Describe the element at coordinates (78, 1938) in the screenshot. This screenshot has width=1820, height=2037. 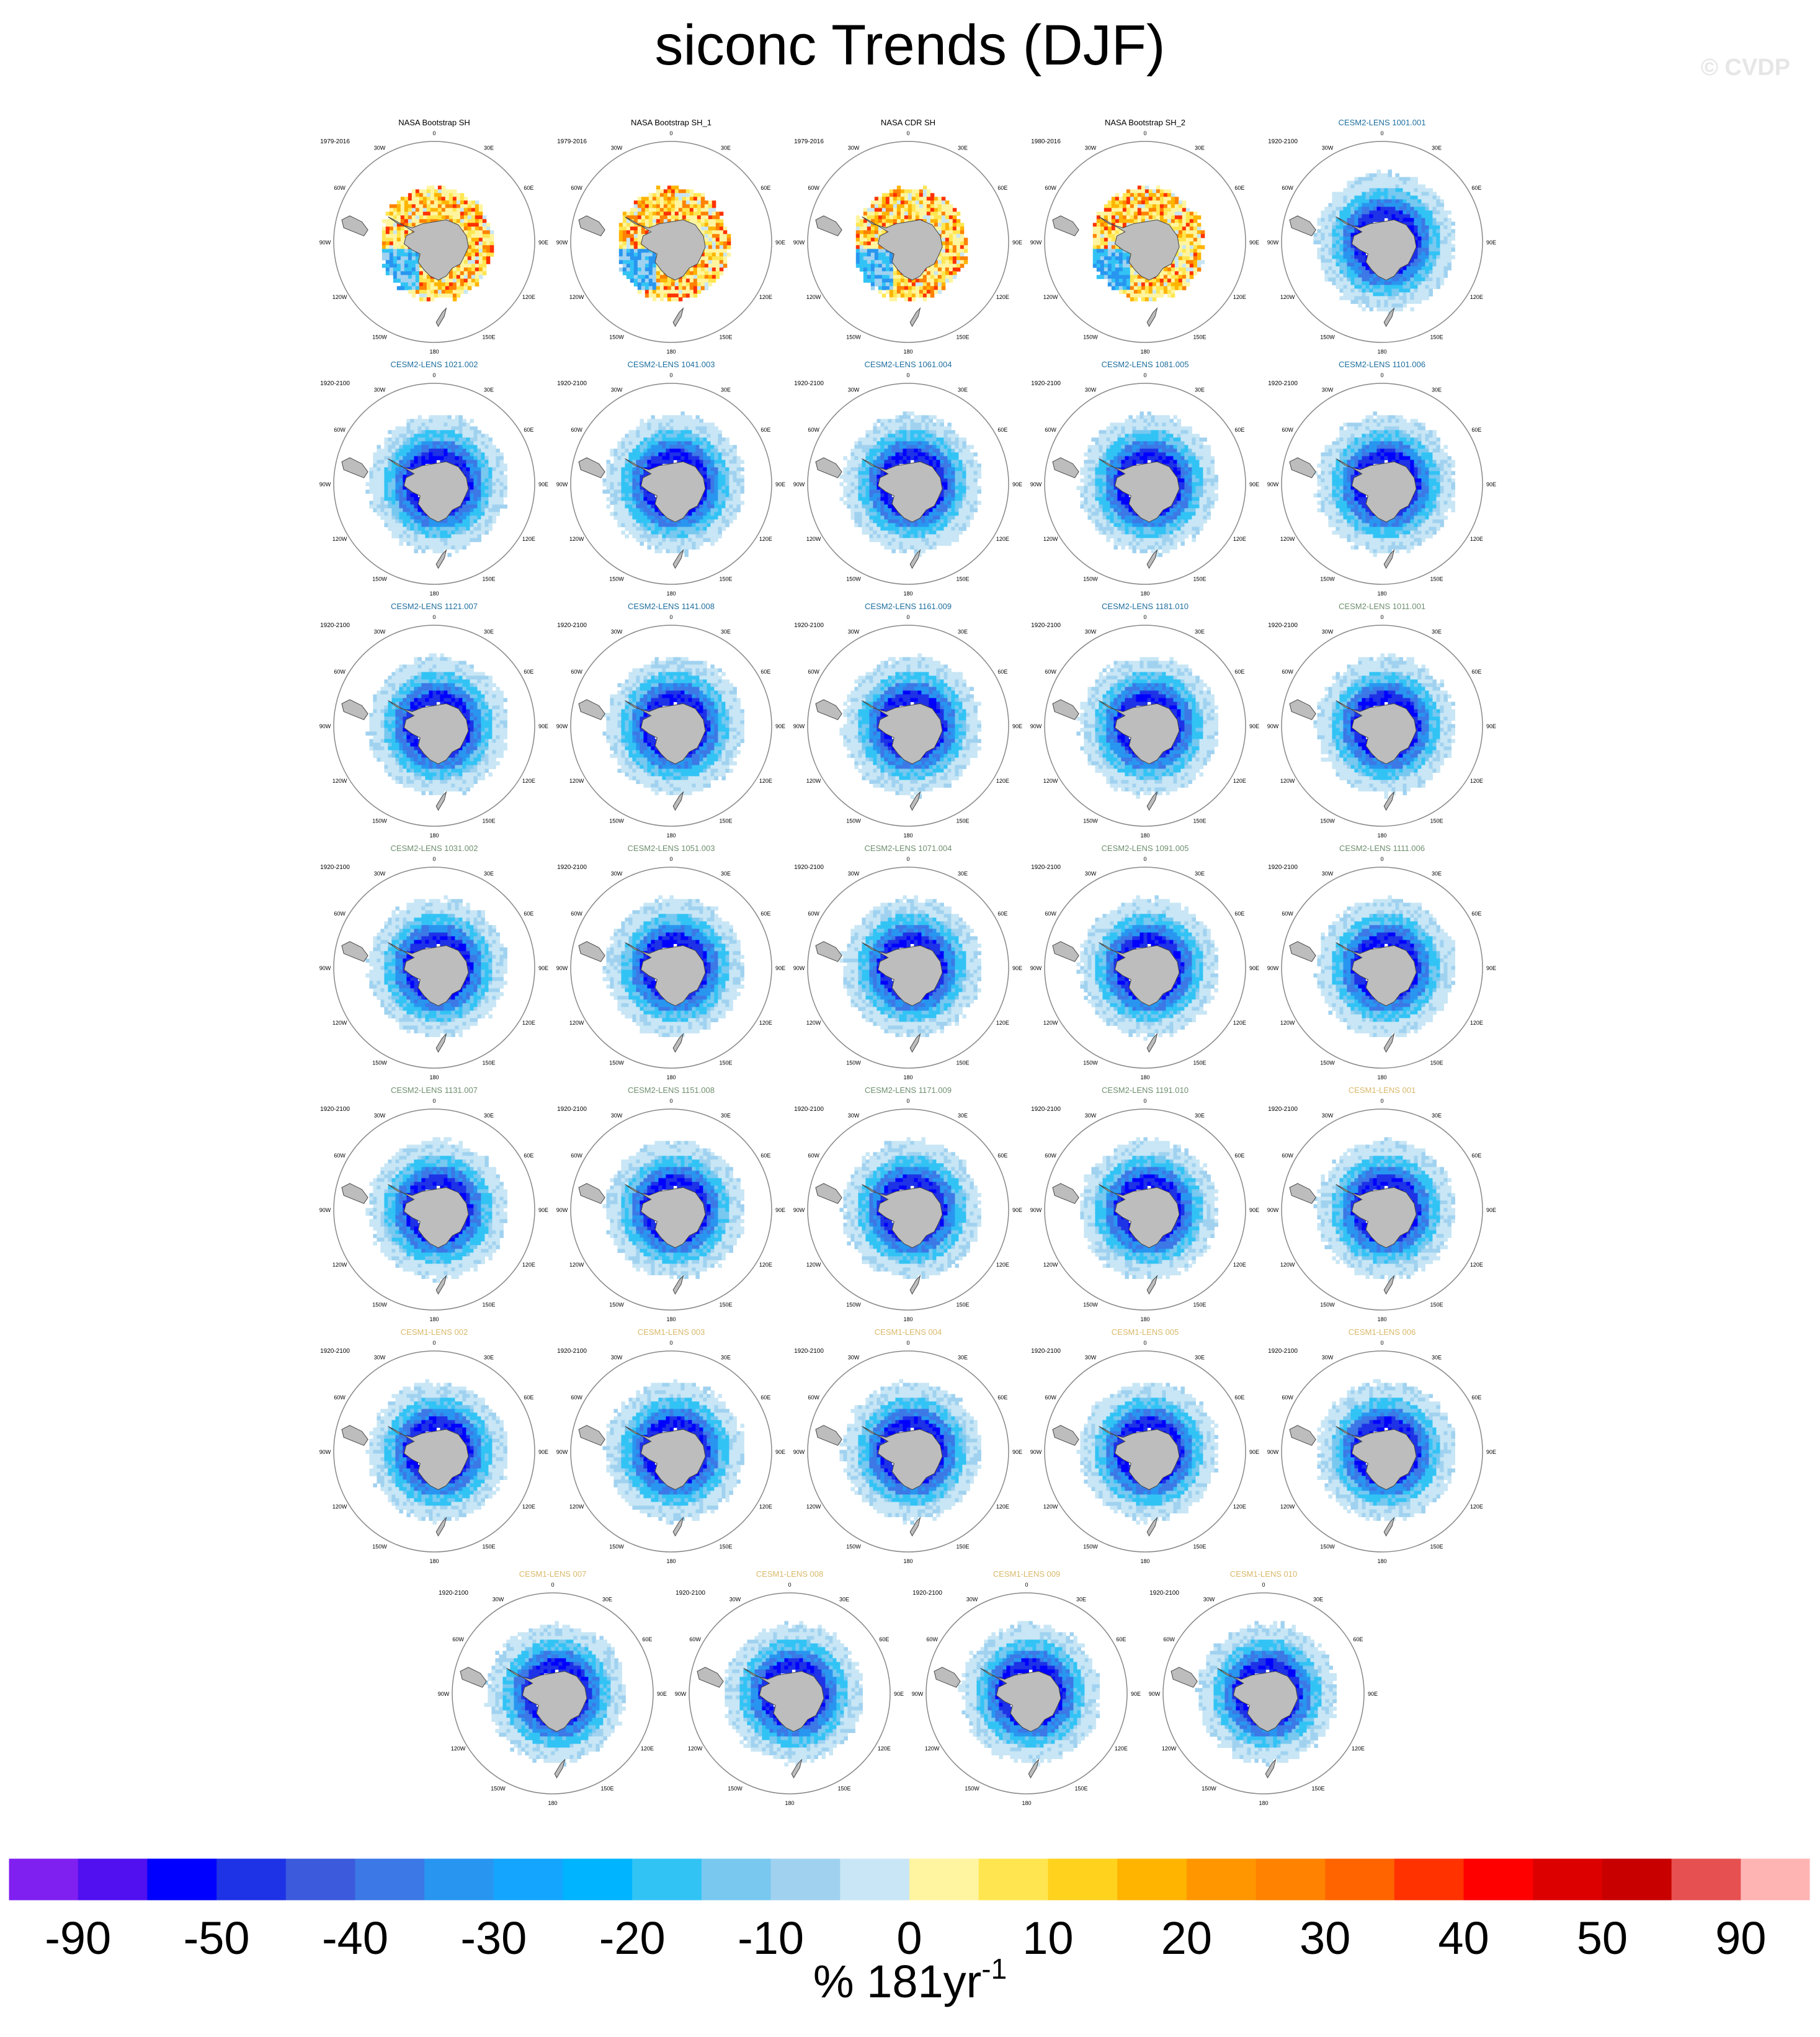
I see `colorbar-tick-label: -90` at that location.